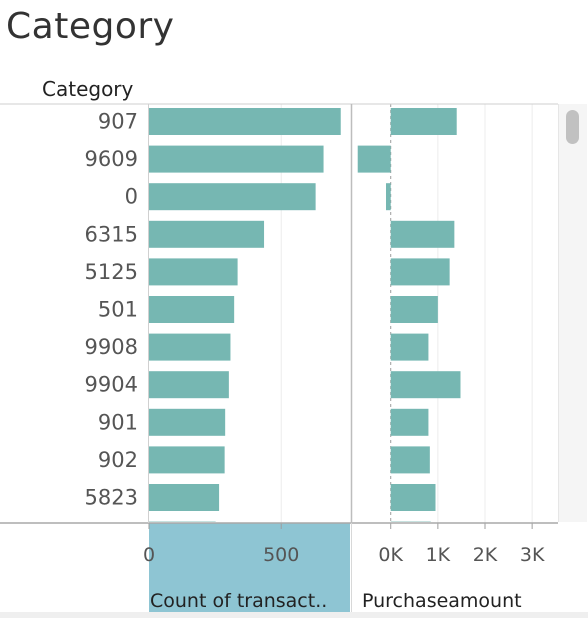 This screenshot has width=588, height=618. What do you see at coordinates (111, 234) in the screenshot?
I see `category-label: 6315` at bounding box center [111, 234].